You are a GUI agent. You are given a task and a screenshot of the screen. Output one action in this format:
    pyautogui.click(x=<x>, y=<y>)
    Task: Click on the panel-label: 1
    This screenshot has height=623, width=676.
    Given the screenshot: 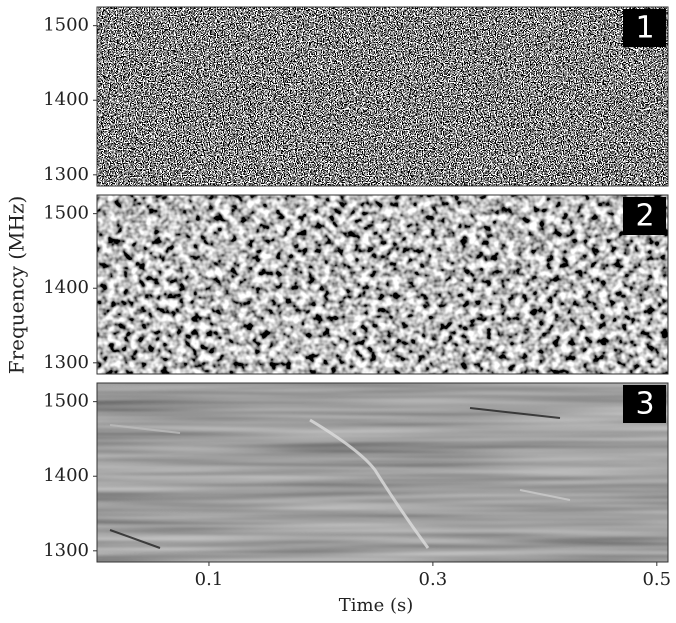 What is the action you would take?
    pyautogui.click(x=644, y=28)
    